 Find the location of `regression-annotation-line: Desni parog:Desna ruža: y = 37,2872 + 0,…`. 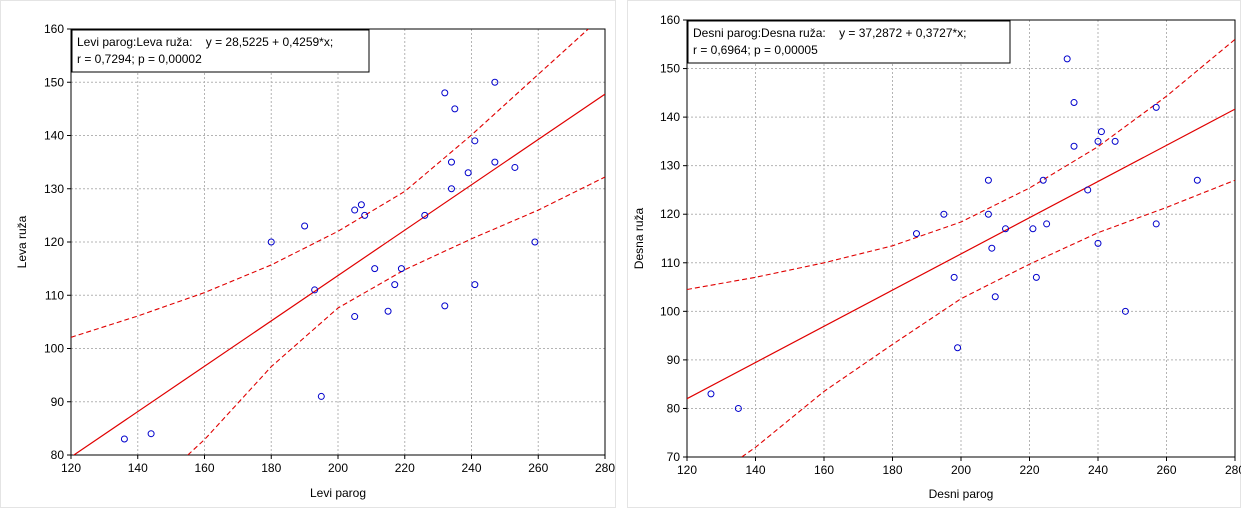

regression-annotation-line: Desni parog:Desna ruža: y = 37,2872 + 0,… is located at coordinates (830, 33).